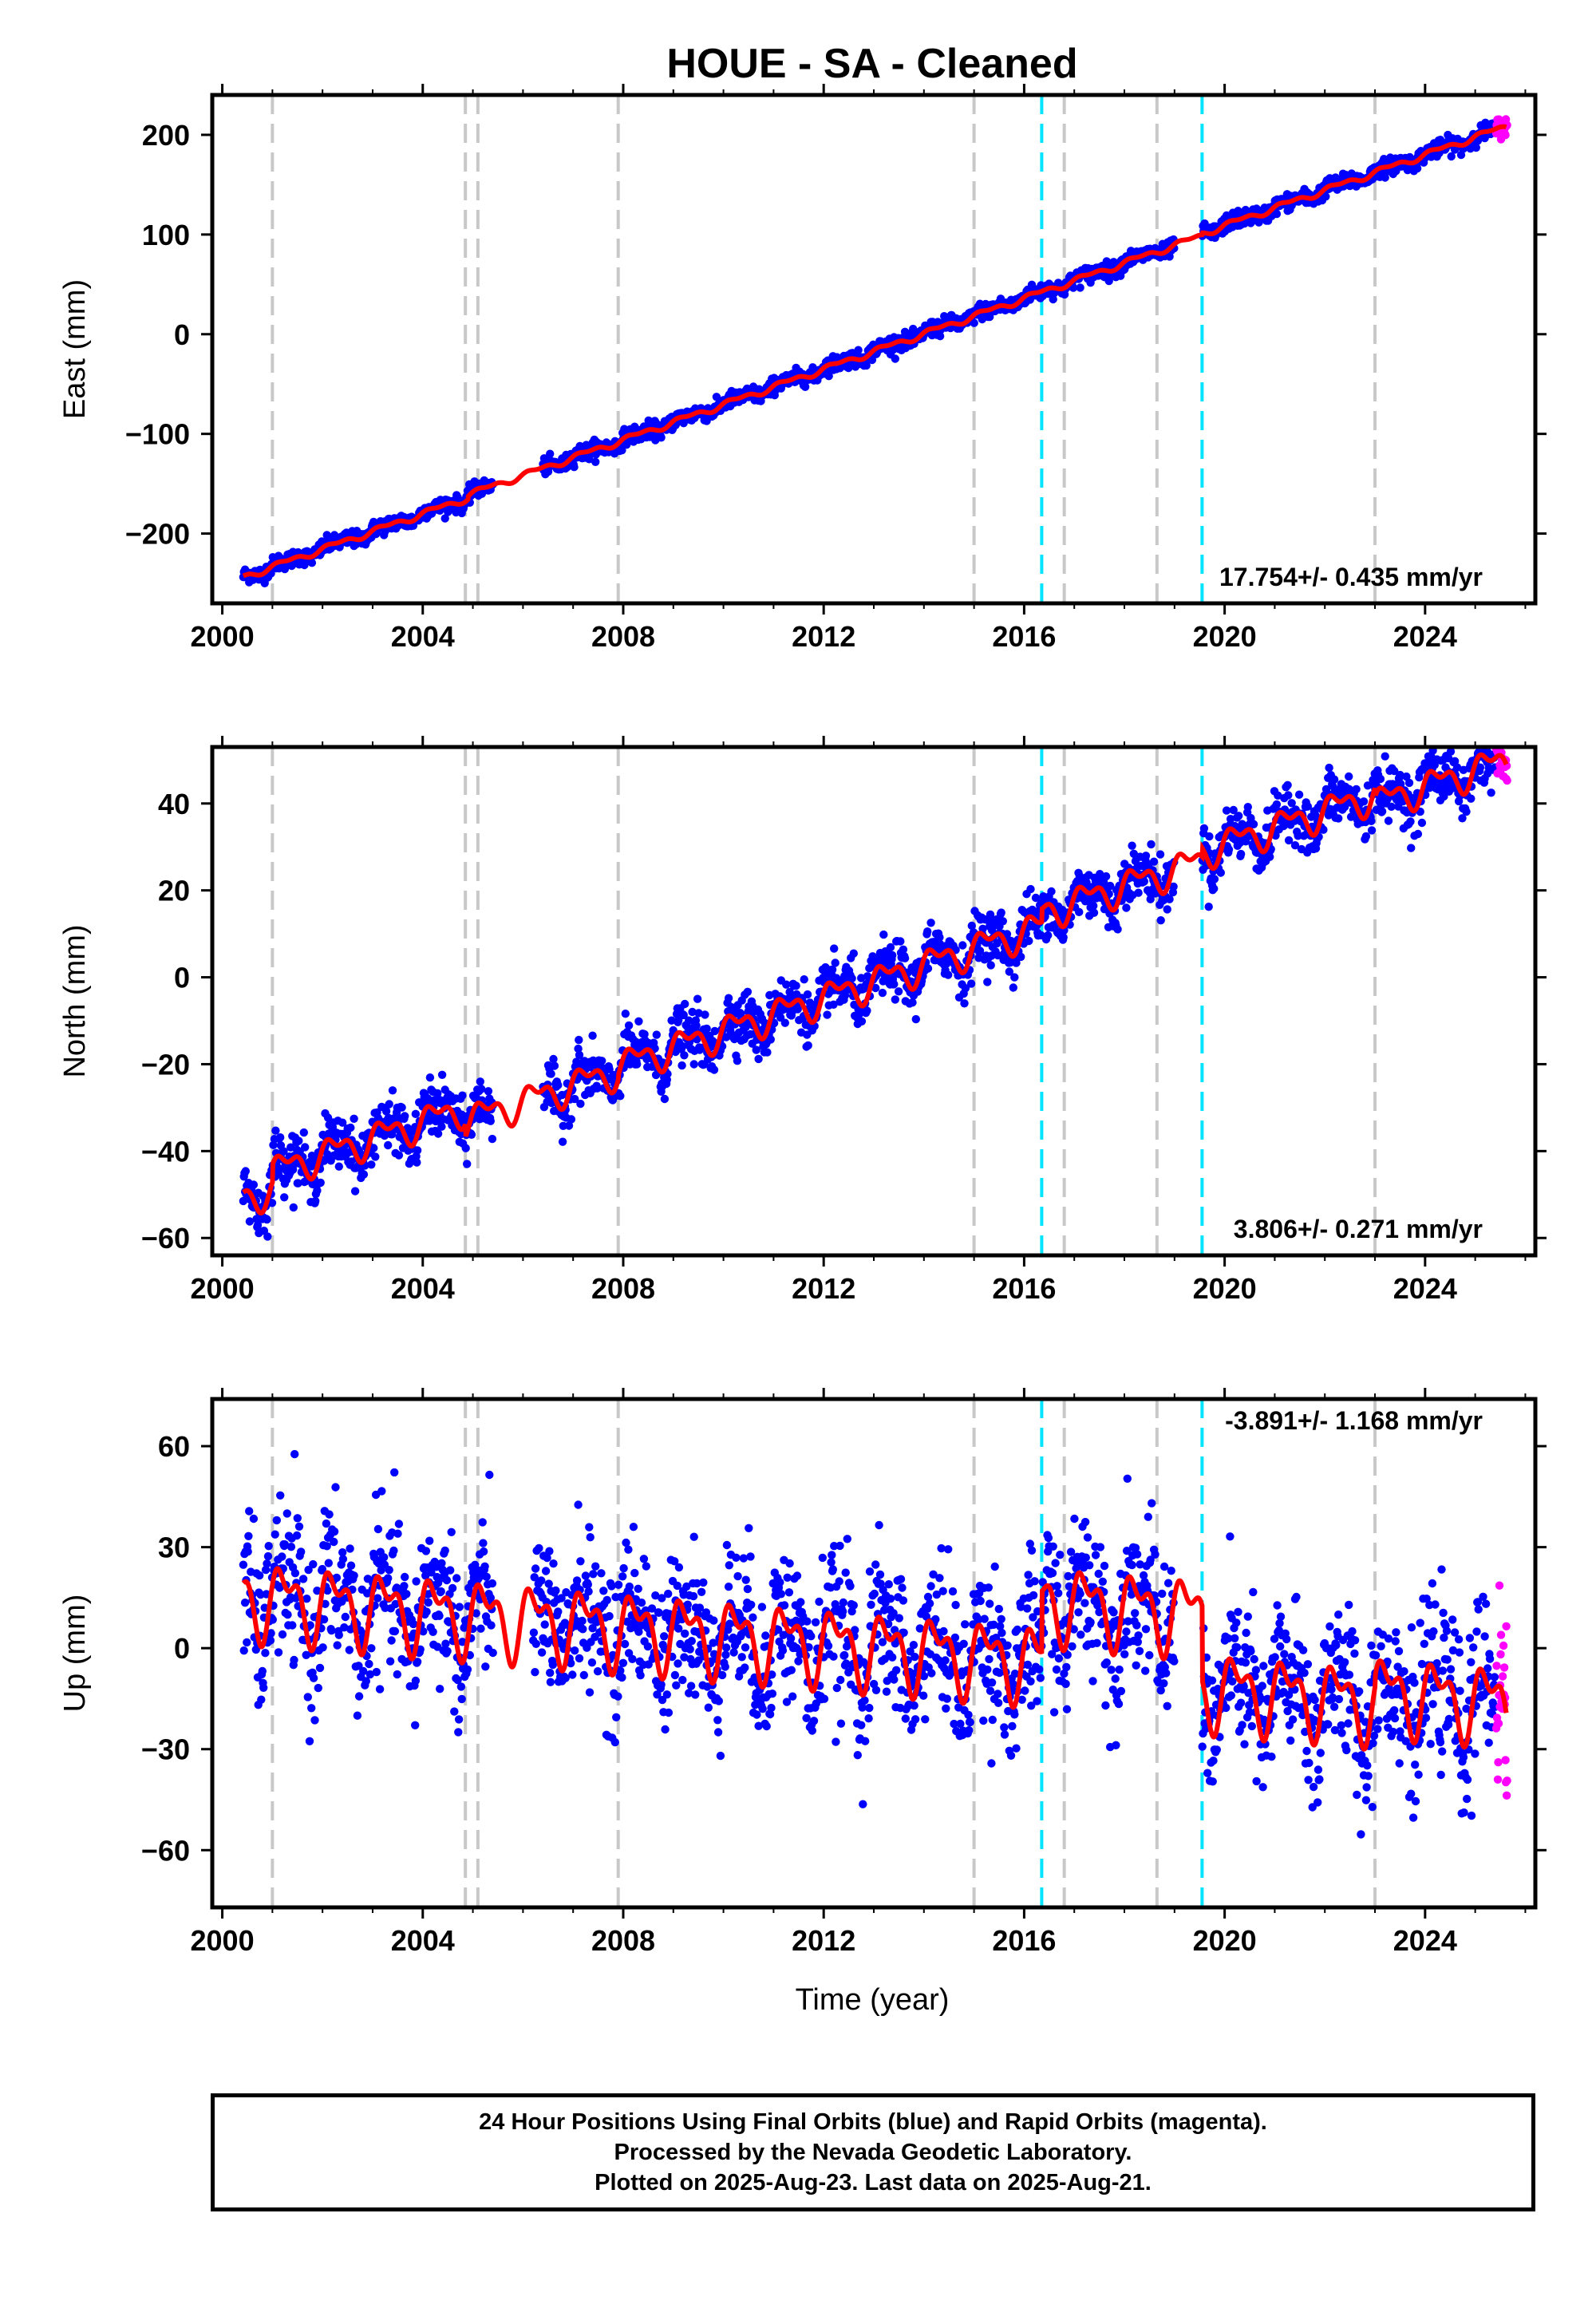 The width and height of the screenshot is (1596, 2316). Describe the element at coordinates (1351, 577) in the screenshot. I see `rate-annotation-east: 17.754+/- 0.435 mm/yr` at that location.